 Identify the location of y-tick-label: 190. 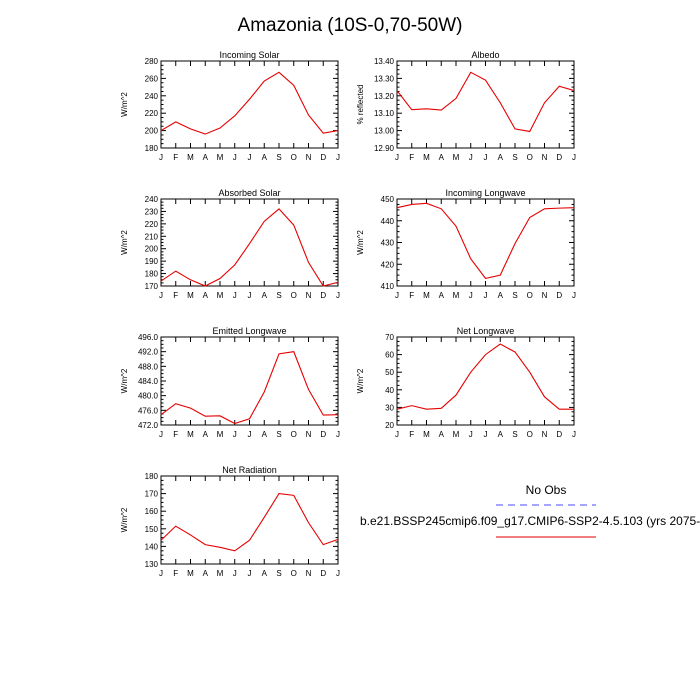
(152, 261).